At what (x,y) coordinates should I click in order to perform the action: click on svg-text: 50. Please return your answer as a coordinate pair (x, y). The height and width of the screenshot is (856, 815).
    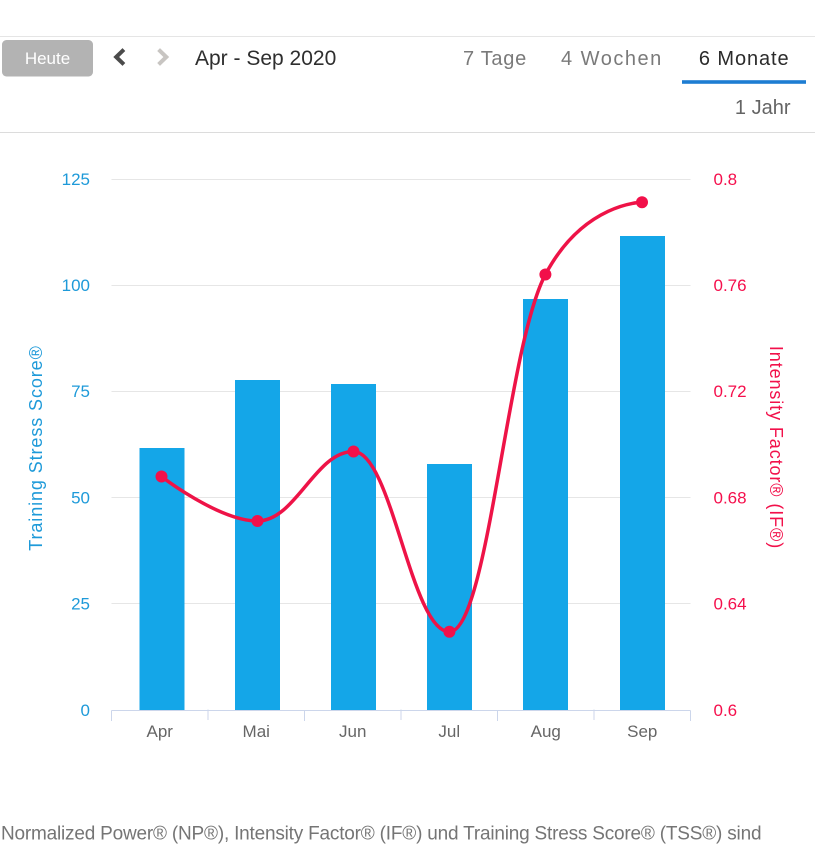
    Looking at the image, I should click on (80, 498).